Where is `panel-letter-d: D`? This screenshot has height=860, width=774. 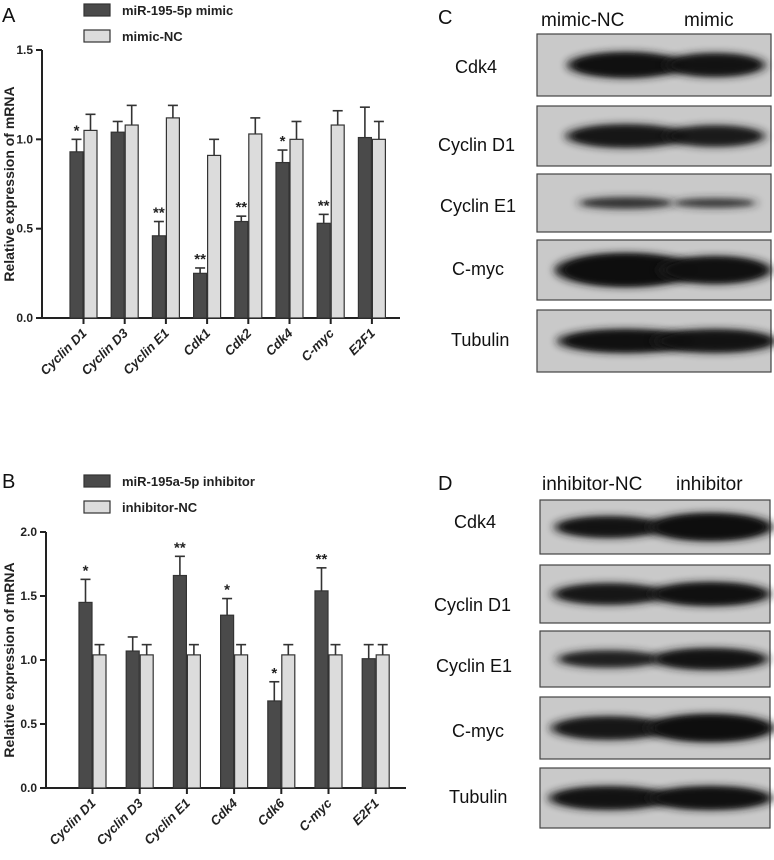 panel-letter-d: D is located at coordinates (445, 484).